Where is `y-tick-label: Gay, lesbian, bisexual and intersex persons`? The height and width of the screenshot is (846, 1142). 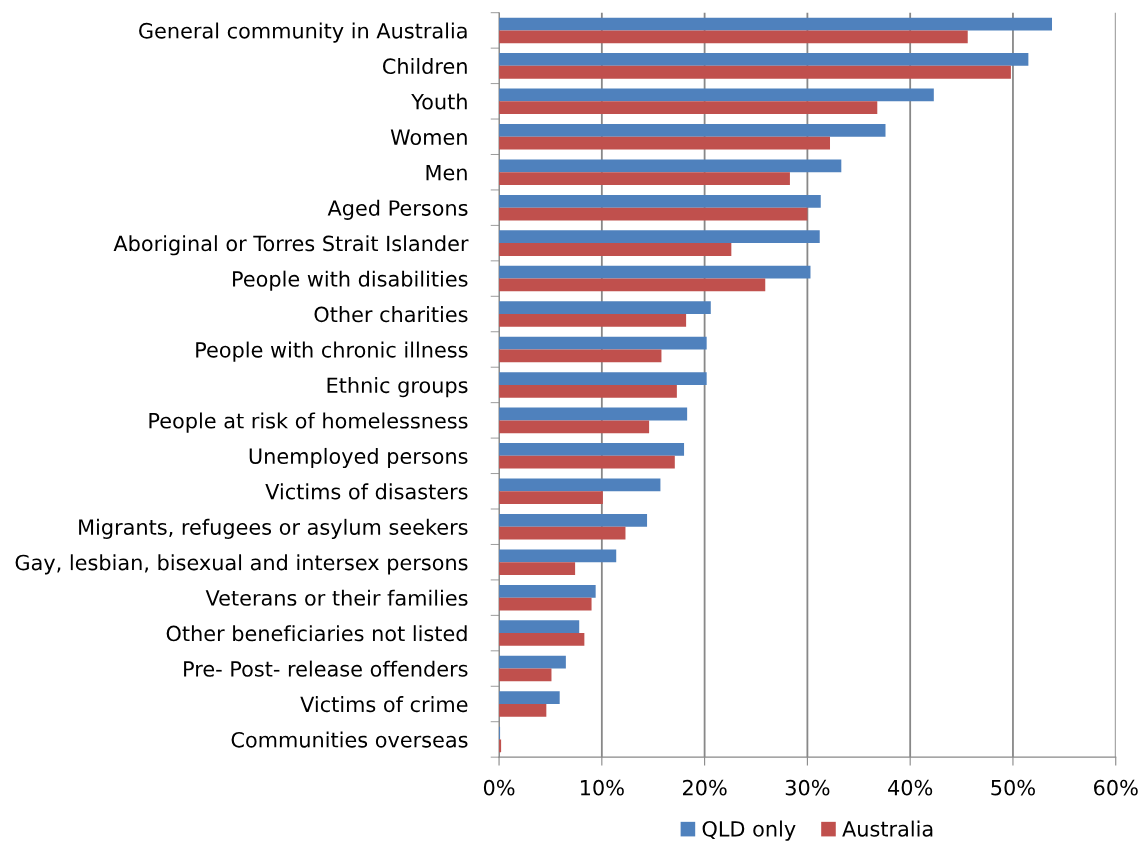
y-tick-label: Gay, lesbian, bisexual and intersex persons is located at coordinates (241, 564).